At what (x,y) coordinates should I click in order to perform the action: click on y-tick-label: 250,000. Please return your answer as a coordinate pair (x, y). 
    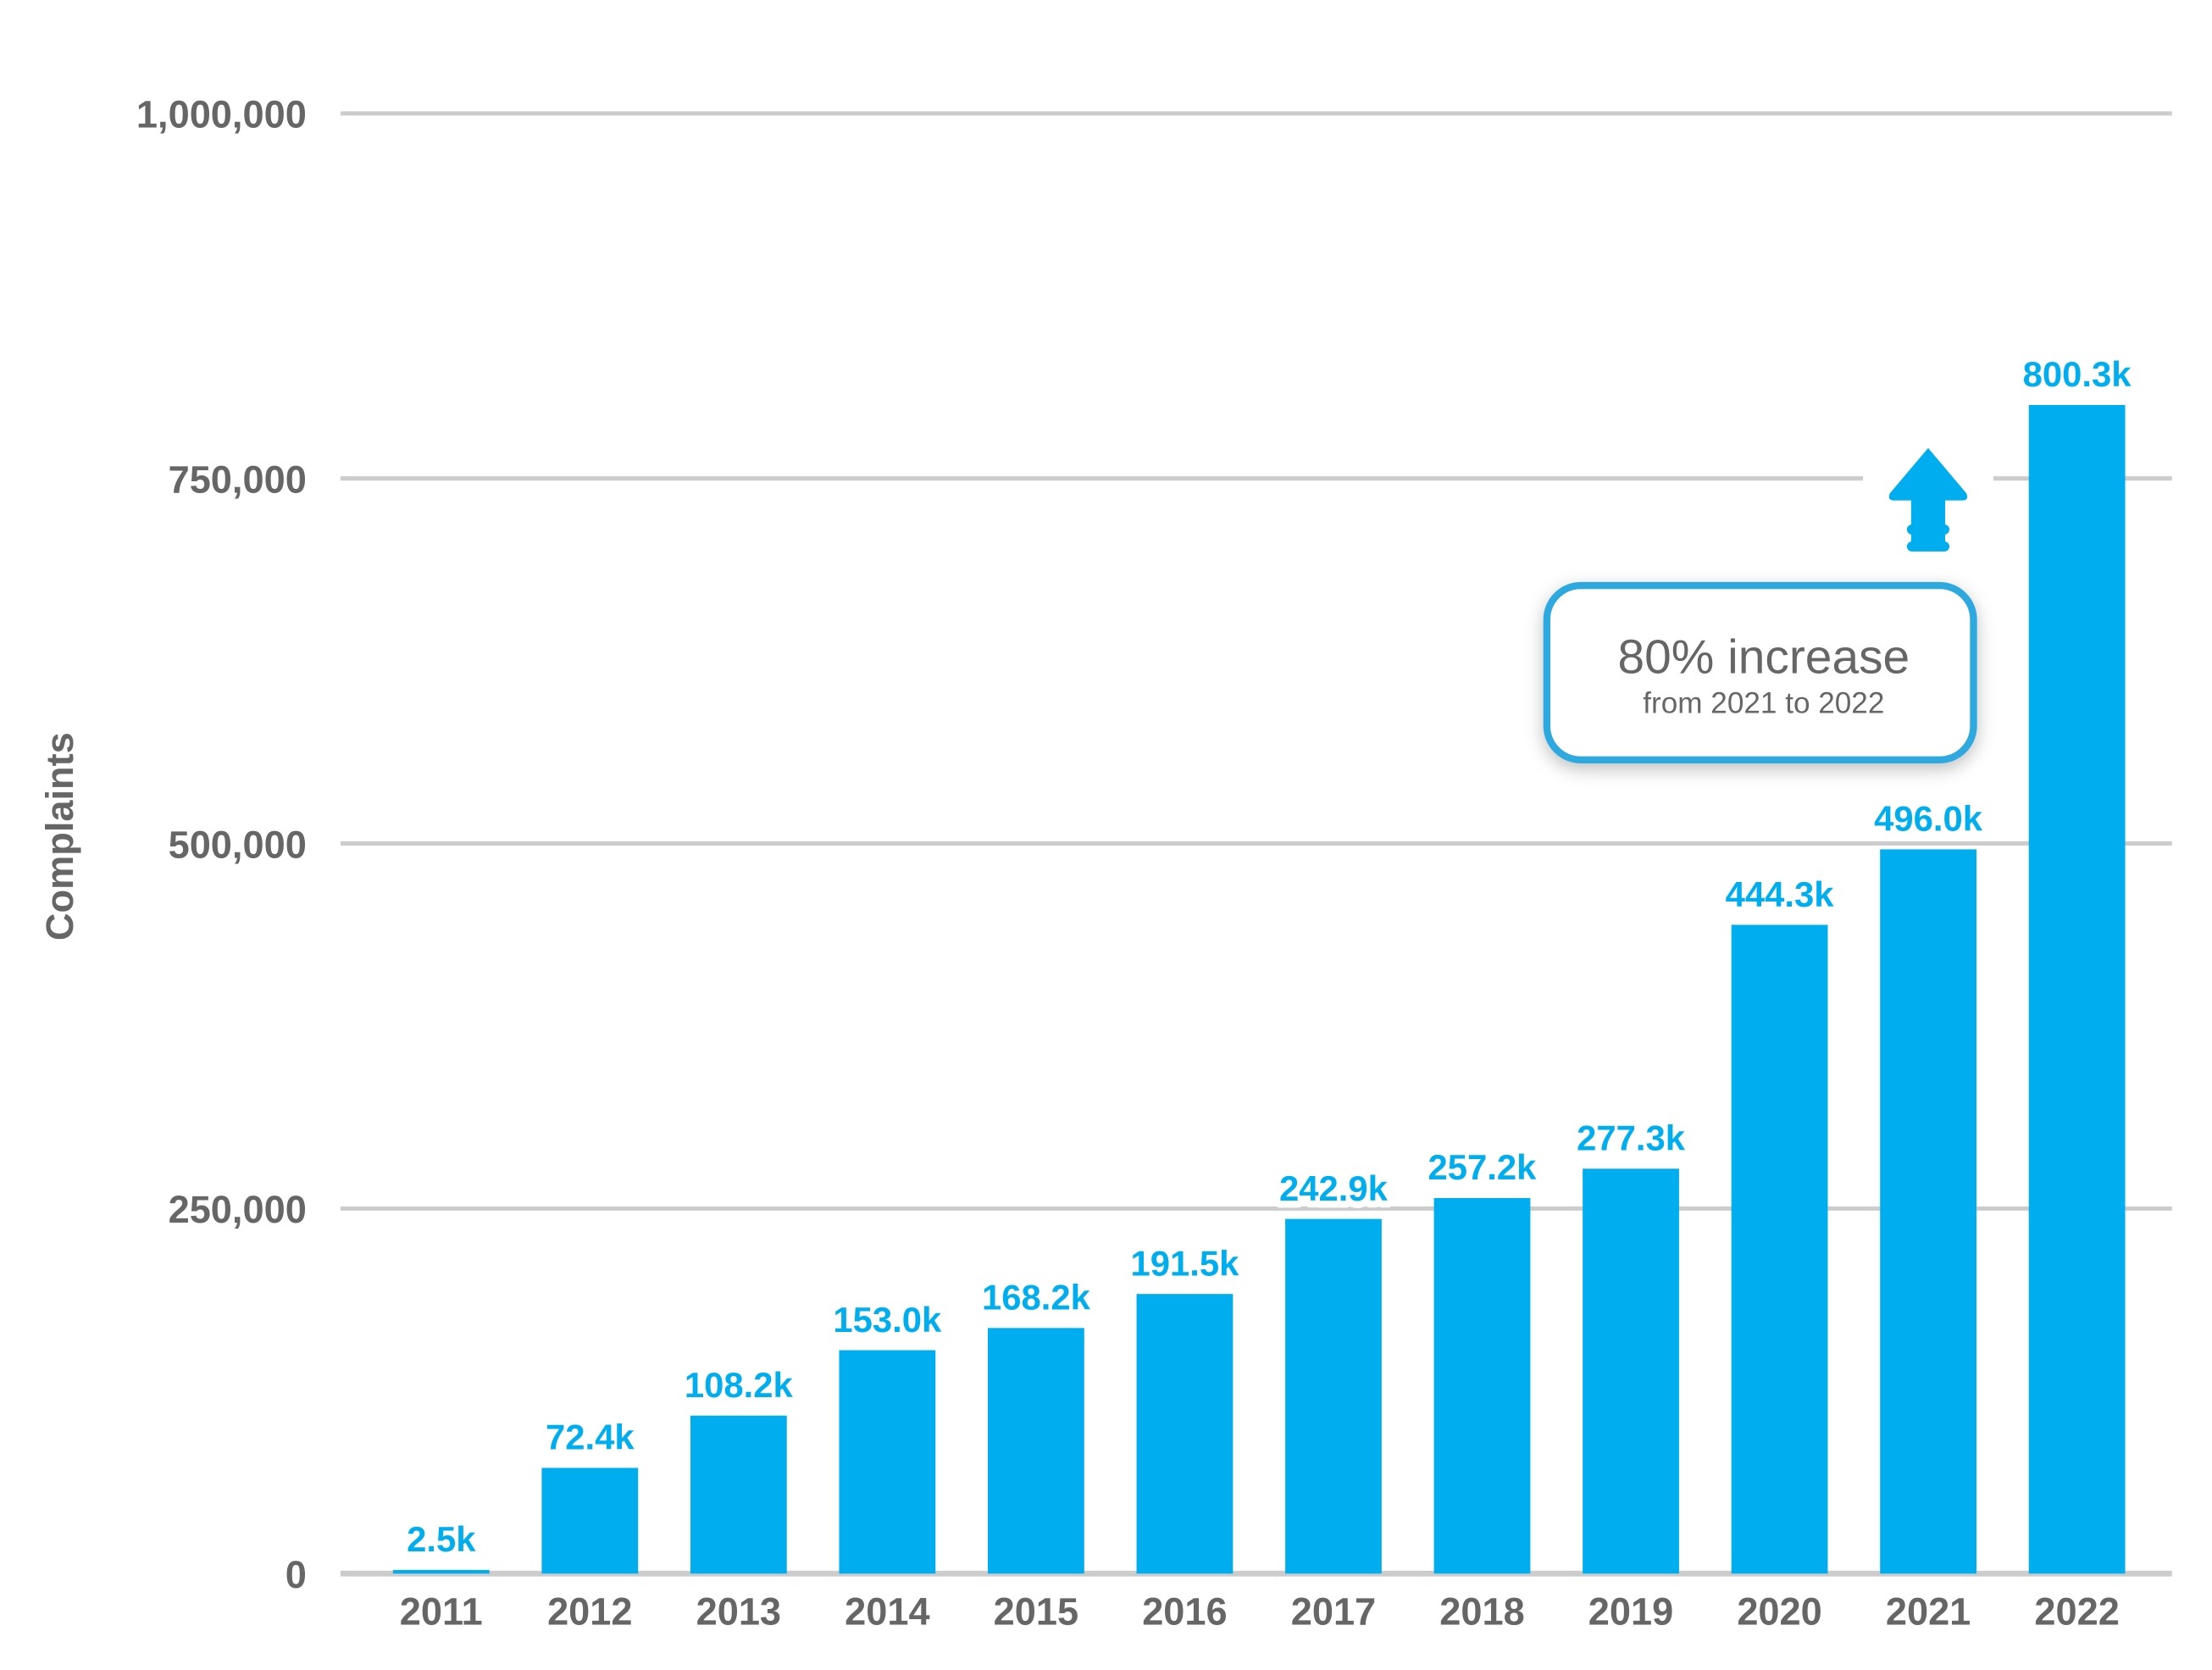
    Looking at the image, I should click on (238, 1209).